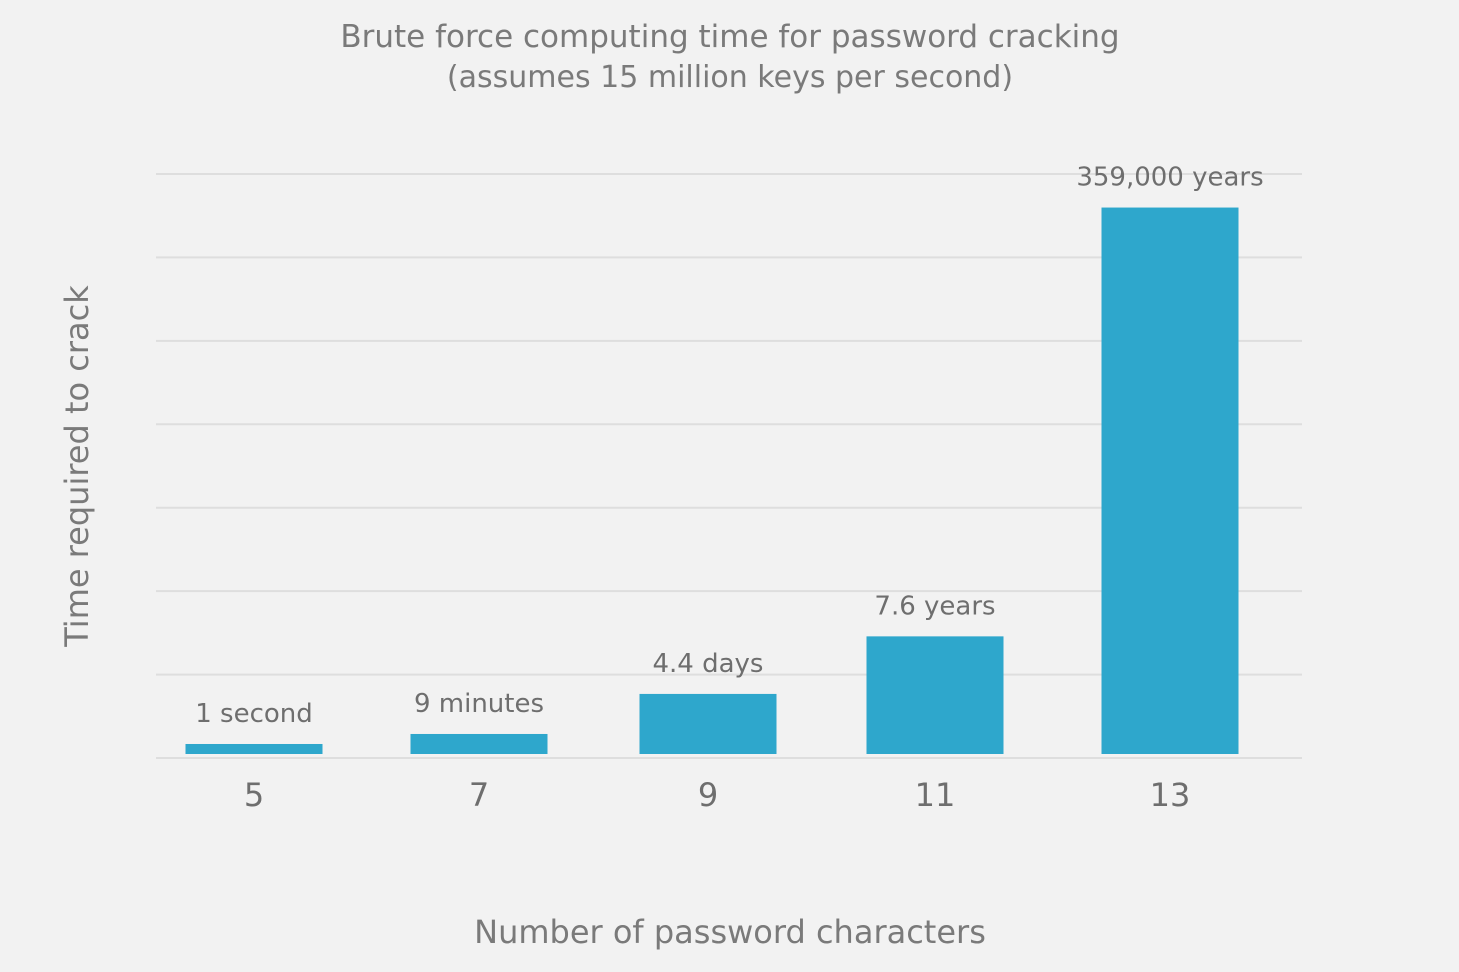 Image resolution: width=1459 pixels, height=972 pixels. What do you see at coordinates (1170, 795) in the screenshot?
I see `x-tick-label: 13` at bounding box center [1170, 795].